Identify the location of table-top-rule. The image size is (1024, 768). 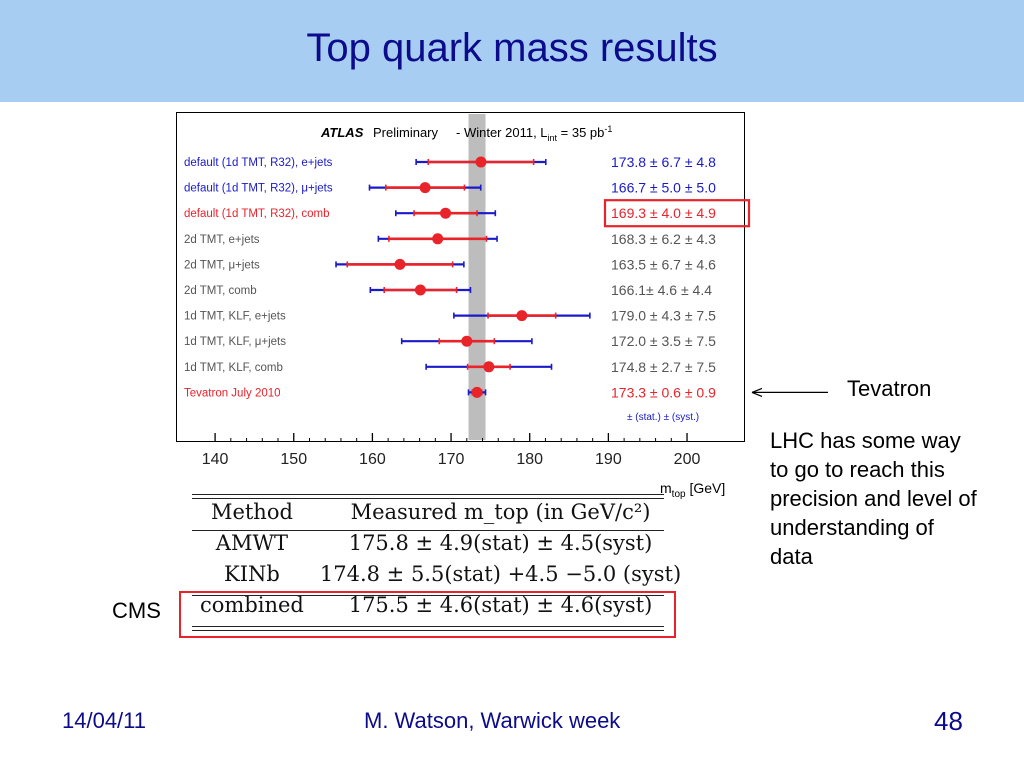
(428, 494).